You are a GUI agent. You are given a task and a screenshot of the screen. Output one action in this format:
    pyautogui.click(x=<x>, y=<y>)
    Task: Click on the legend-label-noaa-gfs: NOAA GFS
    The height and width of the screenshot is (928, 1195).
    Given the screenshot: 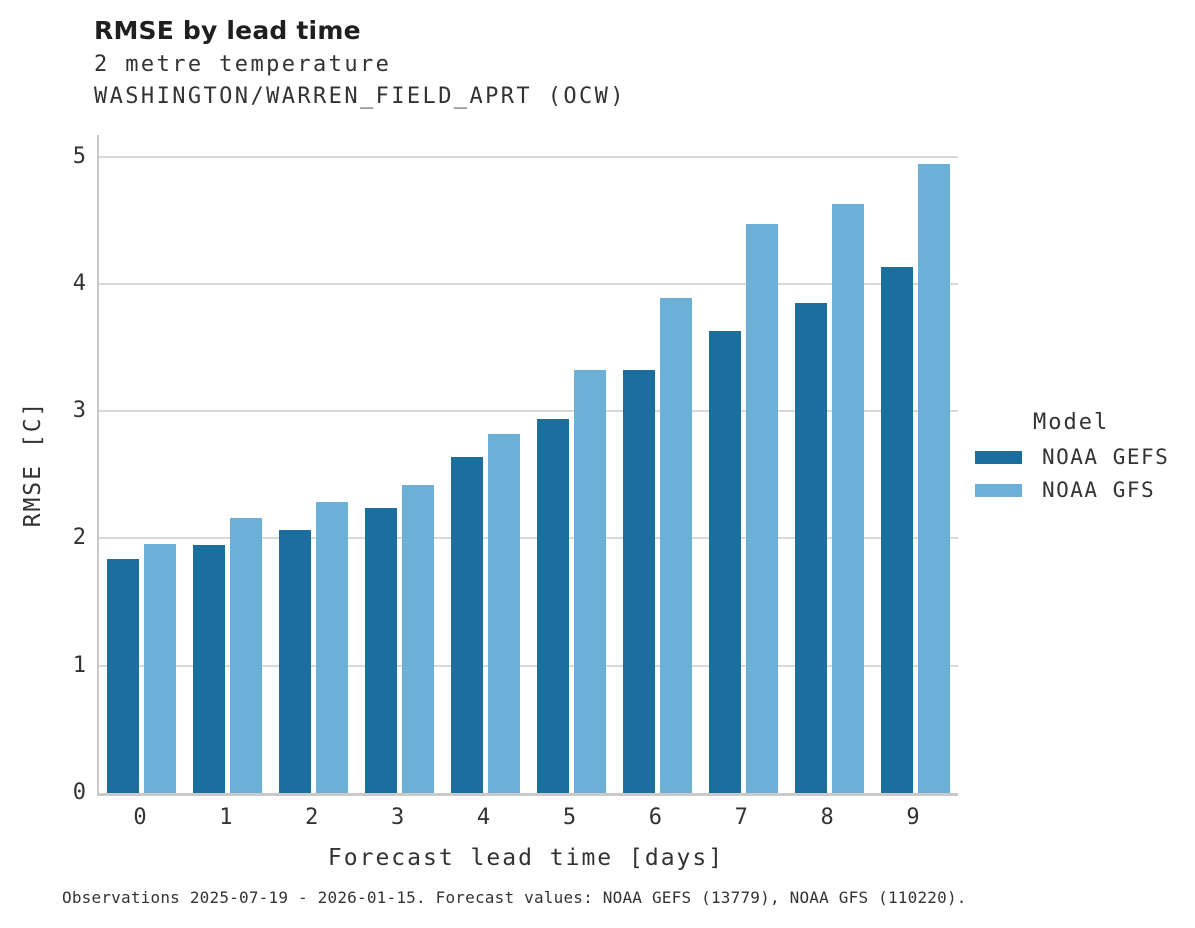 What is the action you would take?
    pyautogui.click(x=1099, y=490)
    